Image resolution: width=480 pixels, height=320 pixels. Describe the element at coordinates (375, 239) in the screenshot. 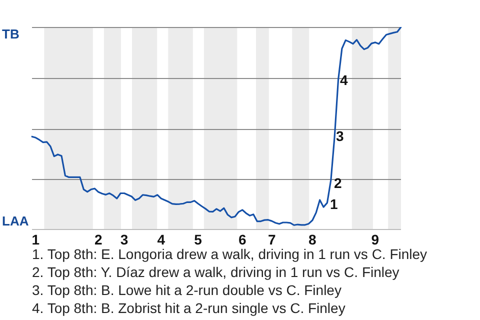

I see `x-tick-label: 9` at that location.